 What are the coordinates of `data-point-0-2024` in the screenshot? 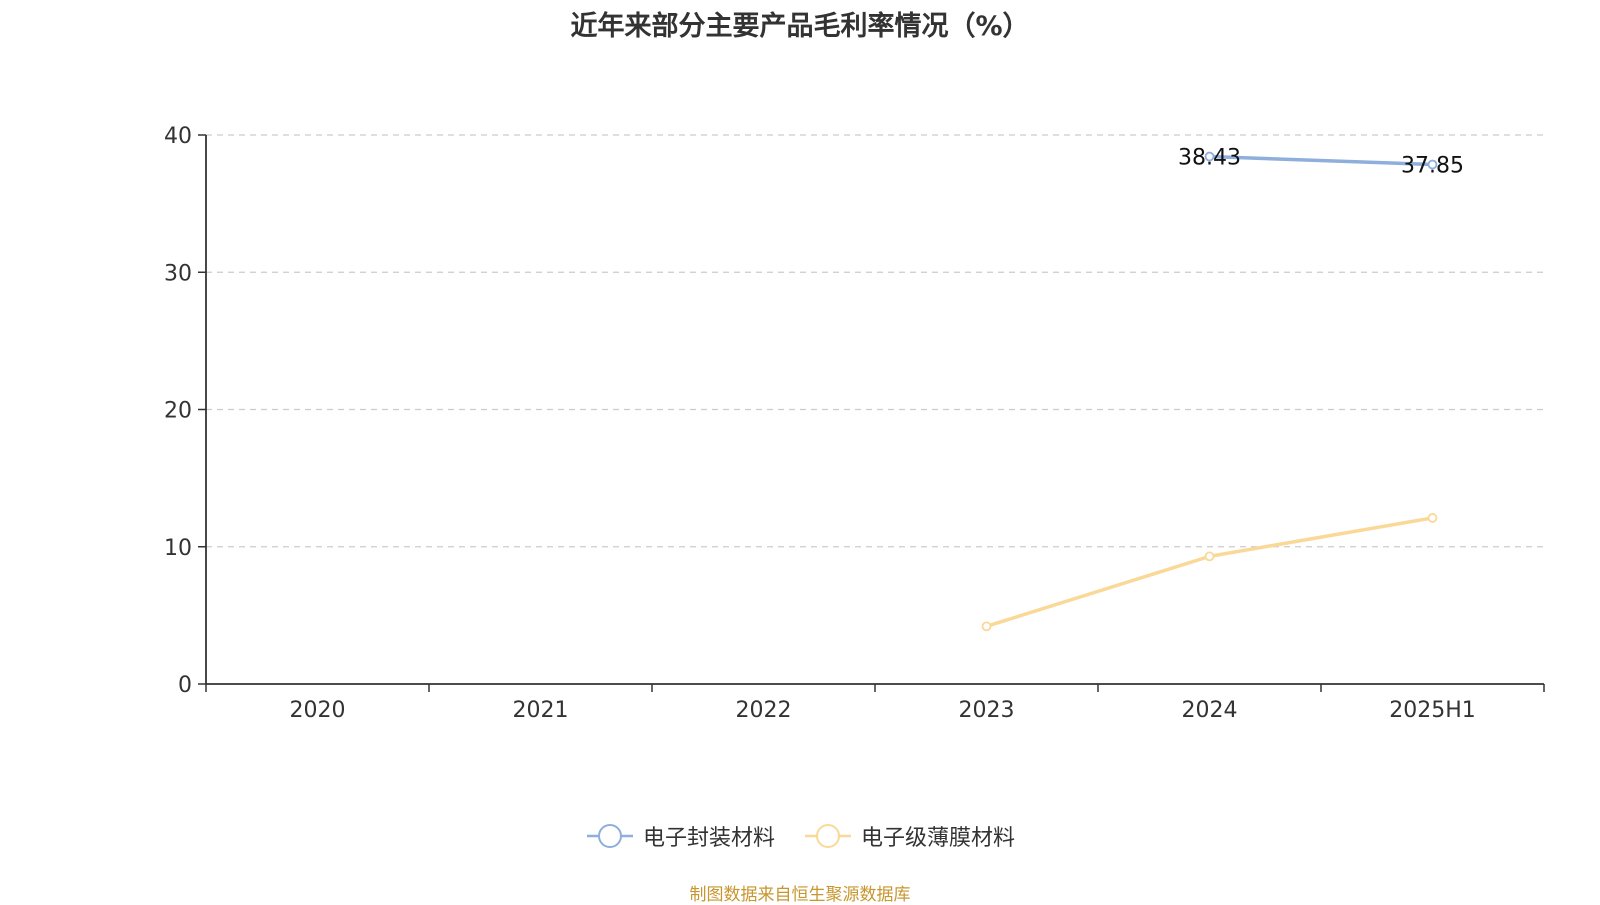 It's located at (1209, 156).